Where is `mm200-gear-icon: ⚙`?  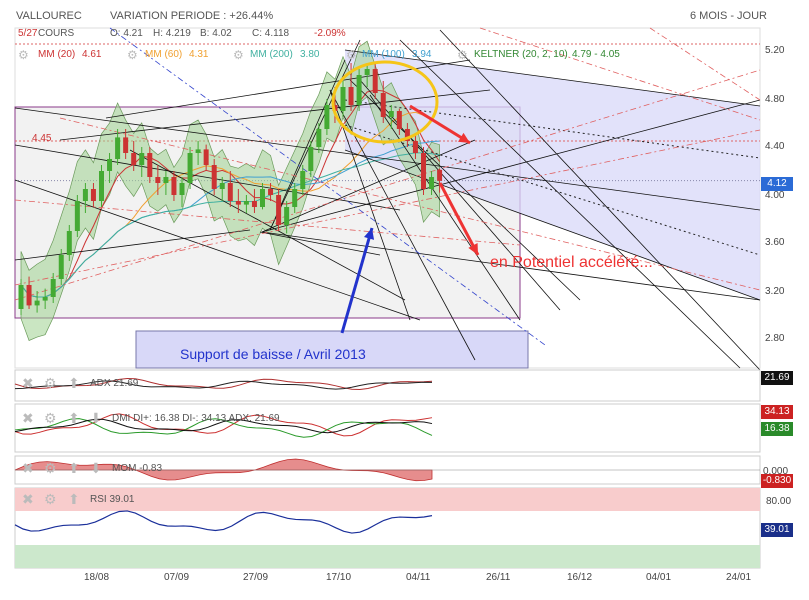 mm200-gear-icon: ⚙ is located at coordinates (238, 55).